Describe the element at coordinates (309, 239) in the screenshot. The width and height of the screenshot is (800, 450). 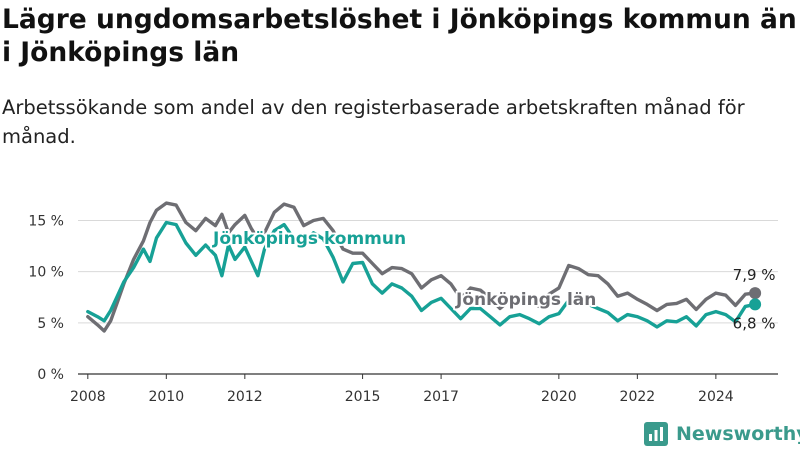
I see `series-label-jonkopings-kommun: Jönköpings kommun` at that location.